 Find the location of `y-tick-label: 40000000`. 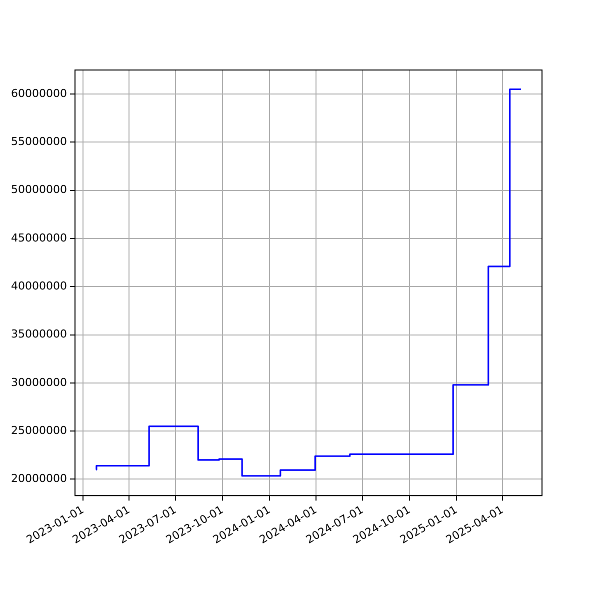

y-tick-label: 40000000 is located at coordinates (38, 286).